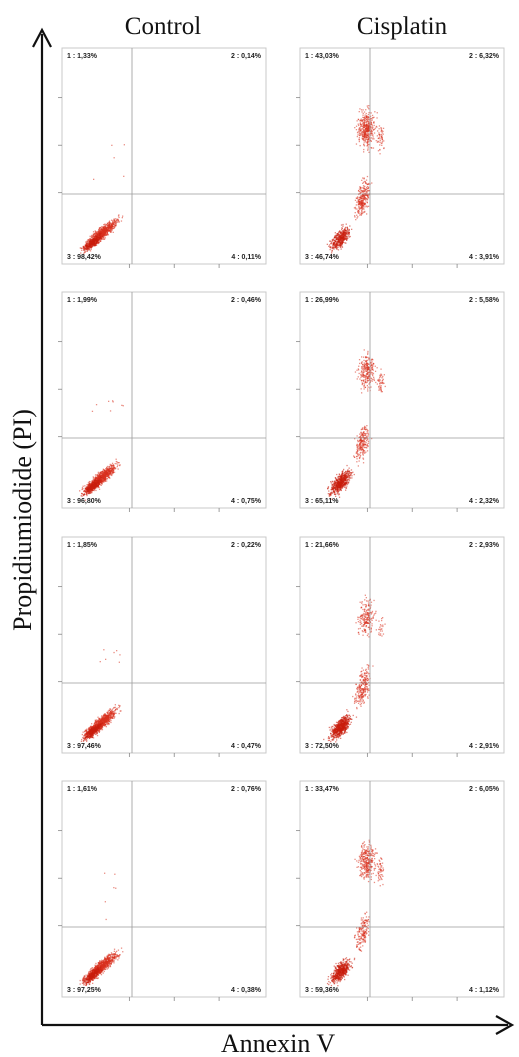 The width and height of the screenshot is (519, 1057). Describe the element at coordinates (162, 646) in the screenshot. I see `dot-plot-panel: 1 : 1,85% 2 : 0,22%3 : 97,46% 4 : 0,47%` at that location.